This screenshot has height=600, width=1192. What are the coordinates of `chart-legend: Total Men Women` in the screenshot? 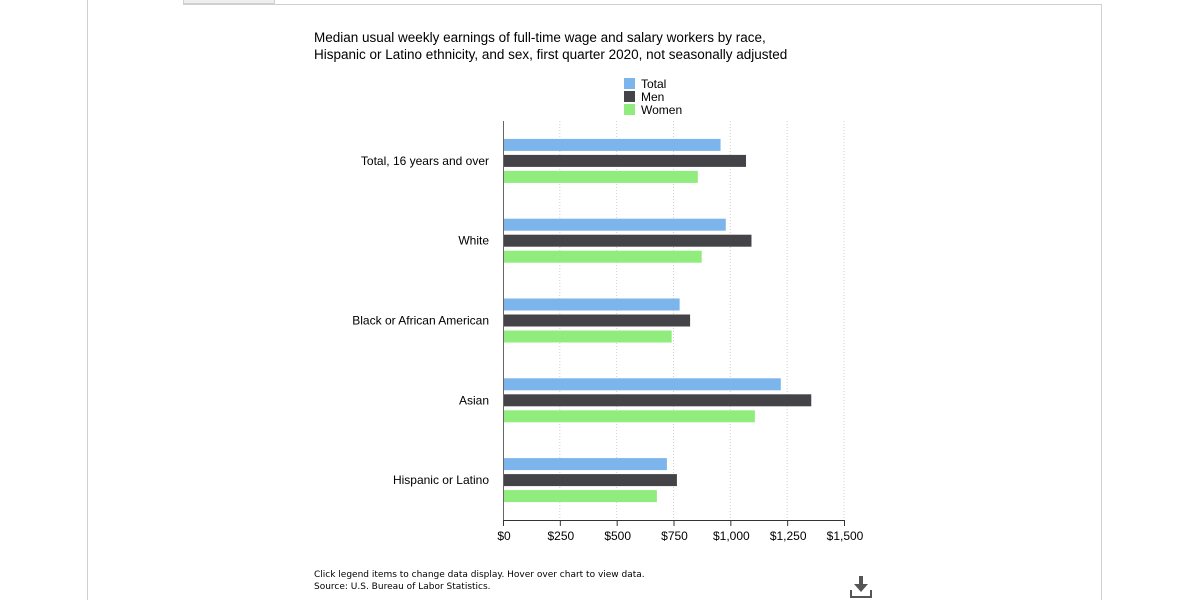 It's located at (653, 96).